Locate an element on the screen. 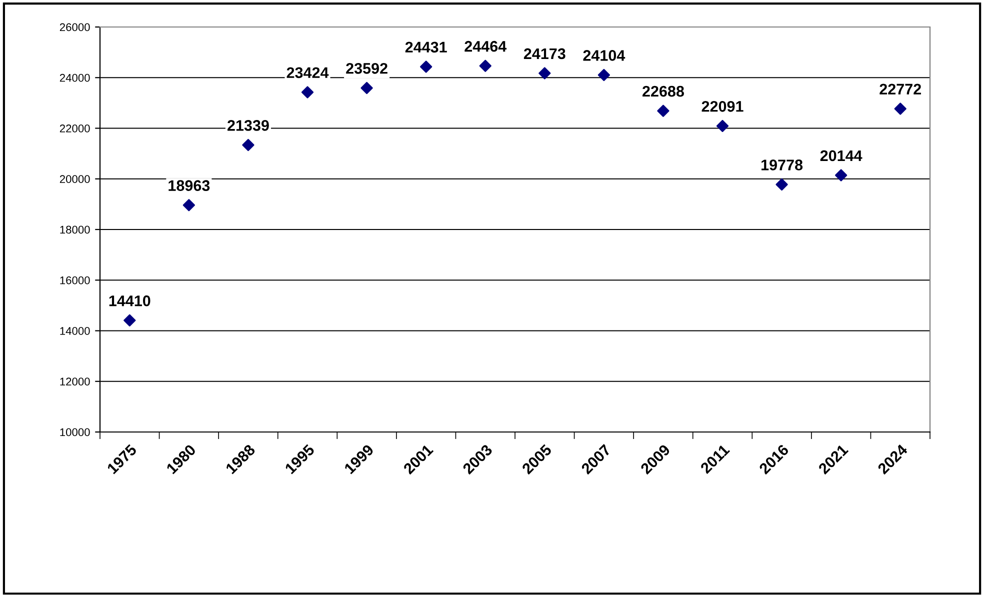 The width and height of the screenshot is (986, 596). data-label: 24431 is located at coordinates (426, 47).